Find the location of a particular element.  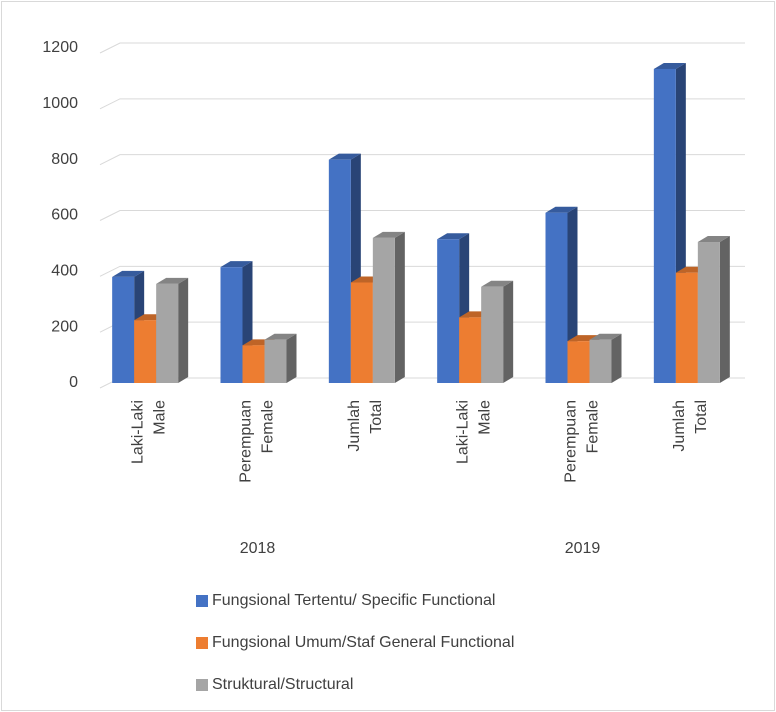

y-tick-label: 800 is located at coordinates (64, 159).